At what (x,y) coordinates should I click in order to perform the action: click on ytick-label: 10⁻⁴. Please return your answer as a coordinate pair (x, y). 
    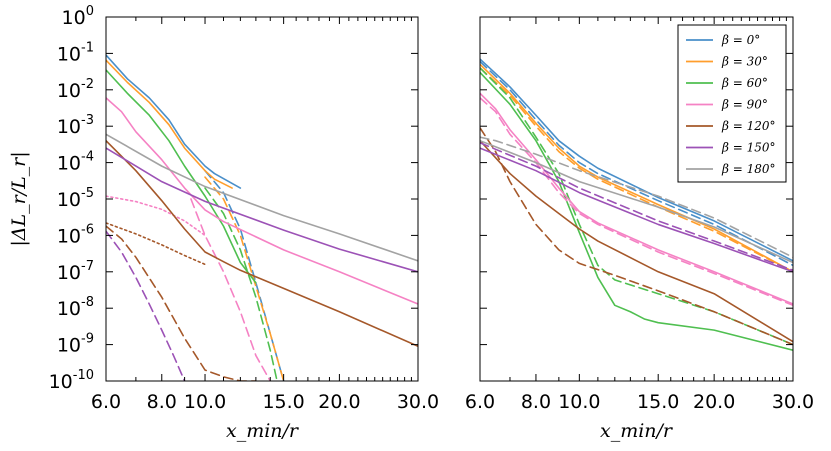
    Looking at the image, I should click on (75, 162).